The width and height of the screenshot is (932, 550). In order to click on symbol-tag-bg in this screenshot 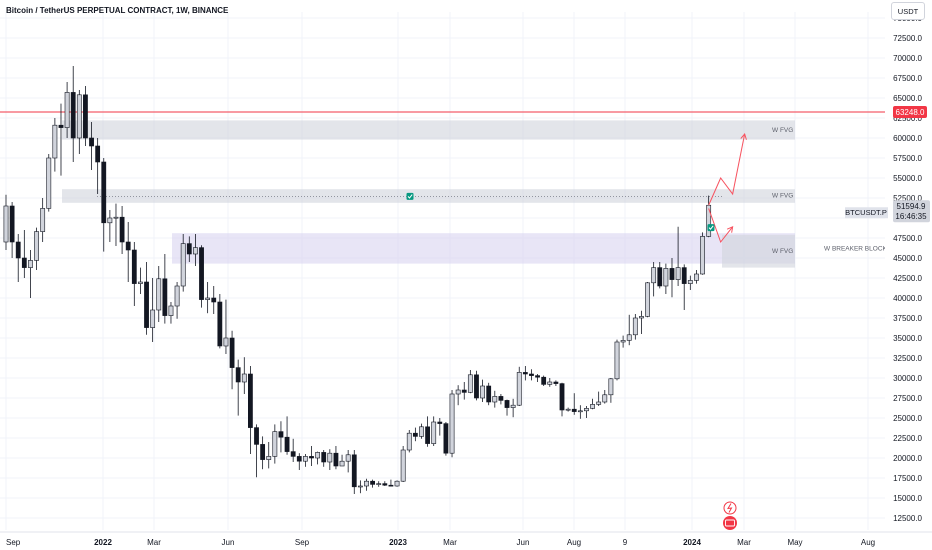, I will do `click(866, 213)`.